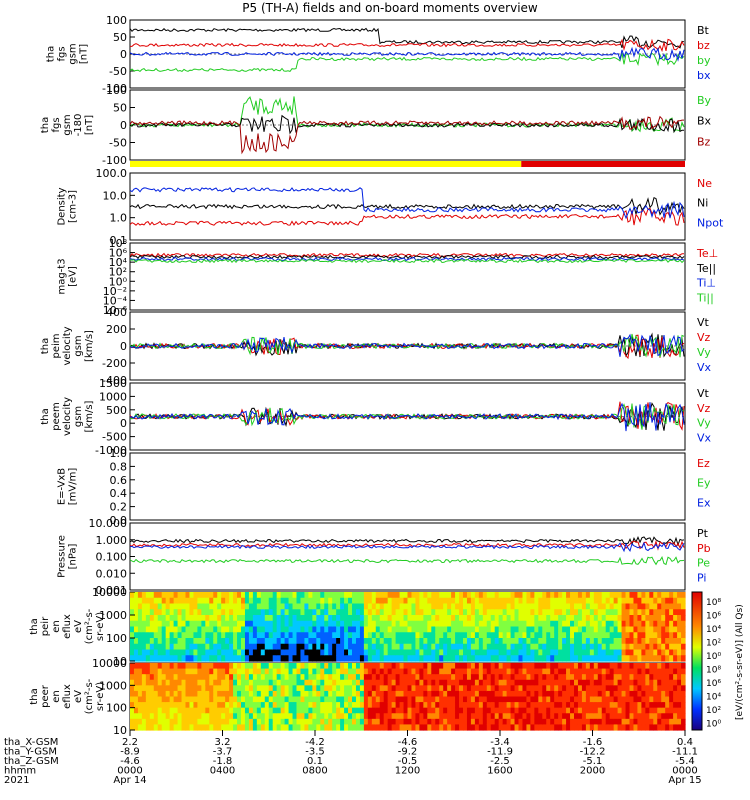 Image resolution: width=750 pixels, height=800 pixels. What do you see at coordinates (314, 771) in the screenshot?
I see `x-tick-label: 0800` at bounding box center [314, 771].